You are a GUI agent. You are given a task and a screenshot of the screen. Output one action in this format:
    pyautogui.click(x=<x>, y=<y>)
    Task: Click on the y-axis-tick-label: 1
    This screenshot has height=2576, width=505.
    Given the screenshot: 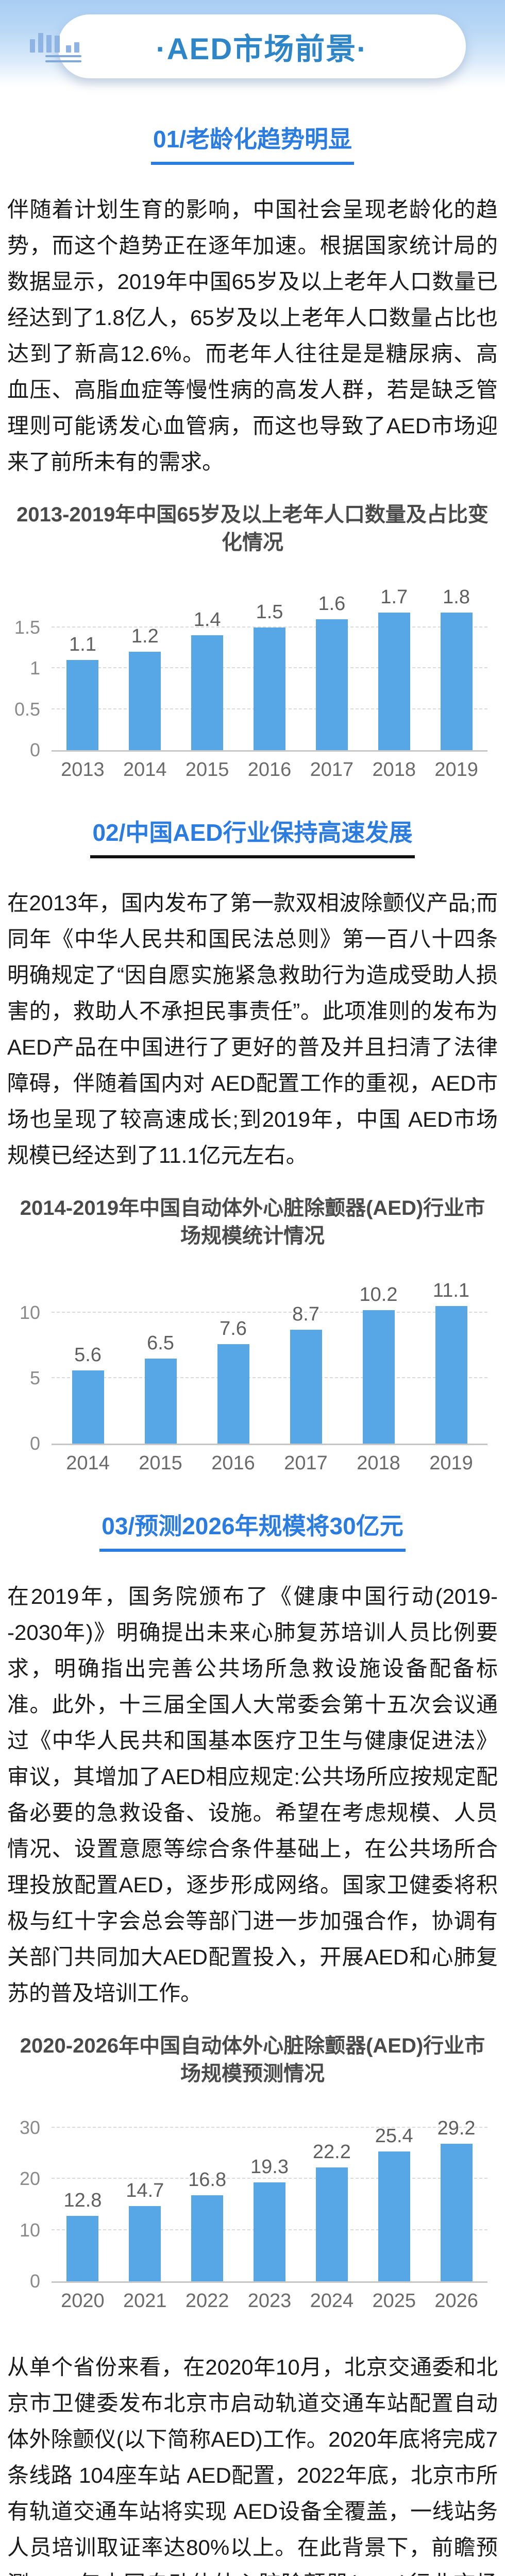 What is the action you would take?
    pyautogui.click(x=34, y=668)
    